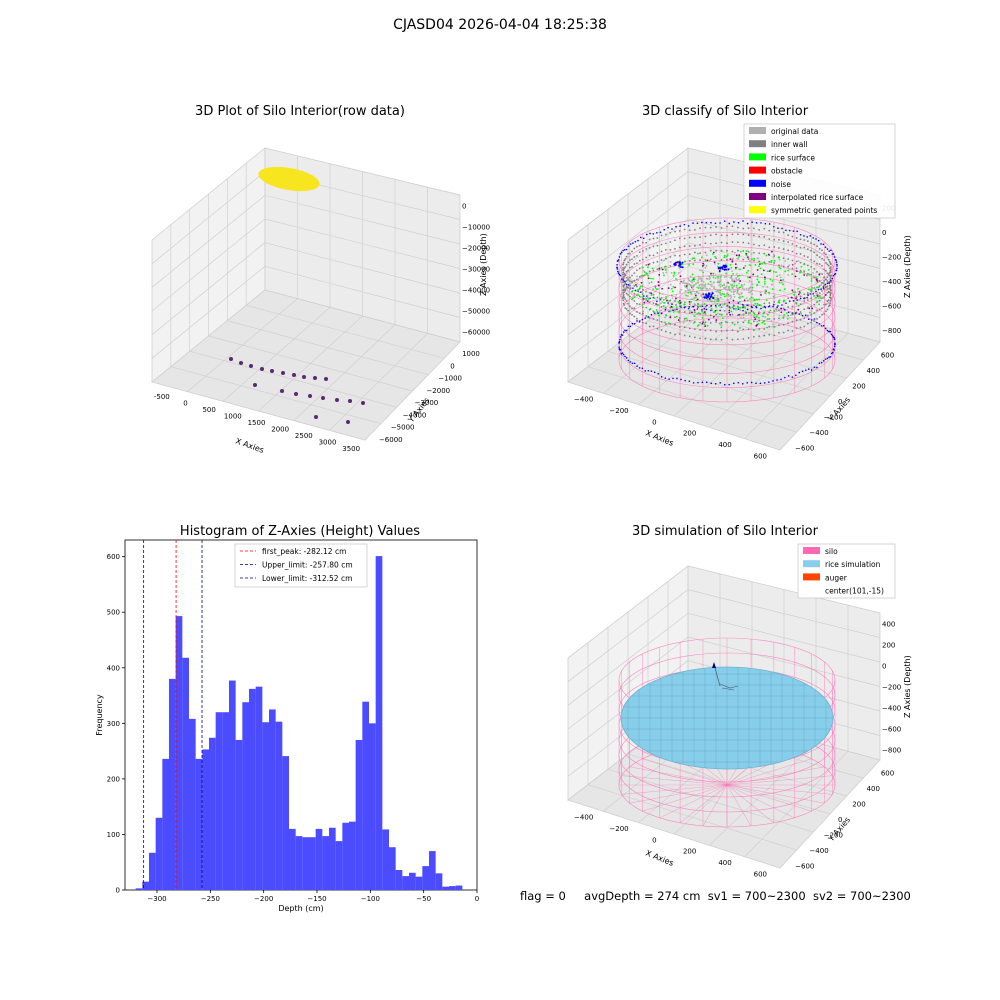 This screenshot has height=1000, width=1000. Describe the element at coordinates (173, 715) in the screenshot. I see `histogram-vlines` at that location.